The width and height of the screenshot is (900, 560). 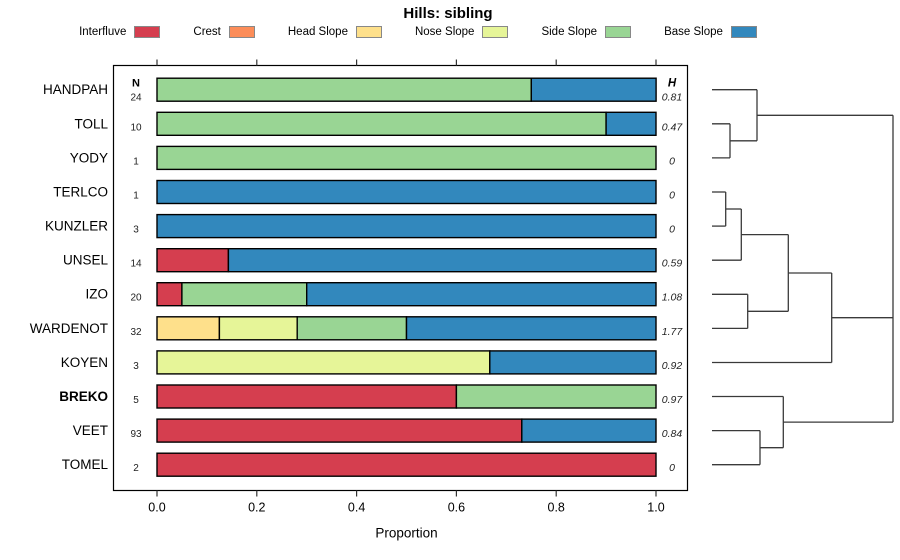 I want to click on n-value: 24, so click(x=136, y=98).